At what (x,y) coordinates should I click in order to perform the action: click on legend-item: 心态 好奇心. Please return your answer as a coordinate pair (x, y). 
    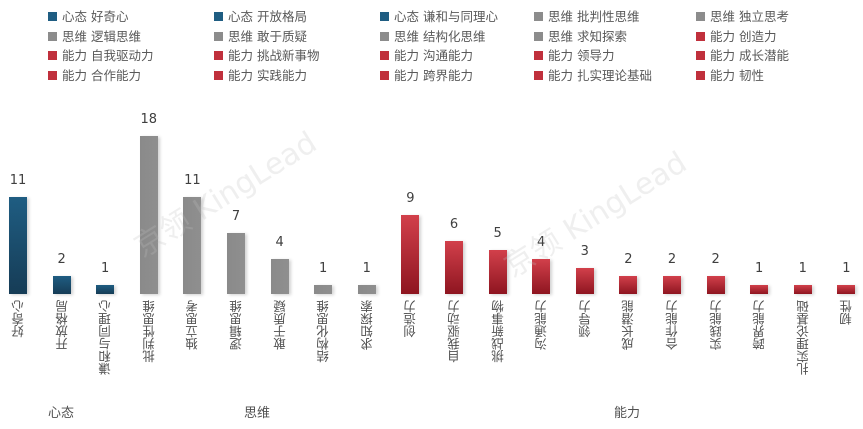
    Looking at the image, I should click on (88, 17).